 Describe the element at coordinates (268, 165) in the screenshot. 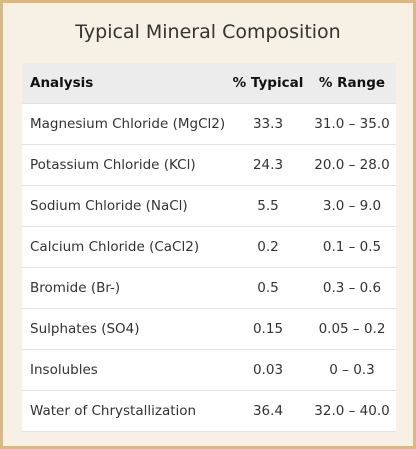

I see `table-cell: 24.3` at that location.